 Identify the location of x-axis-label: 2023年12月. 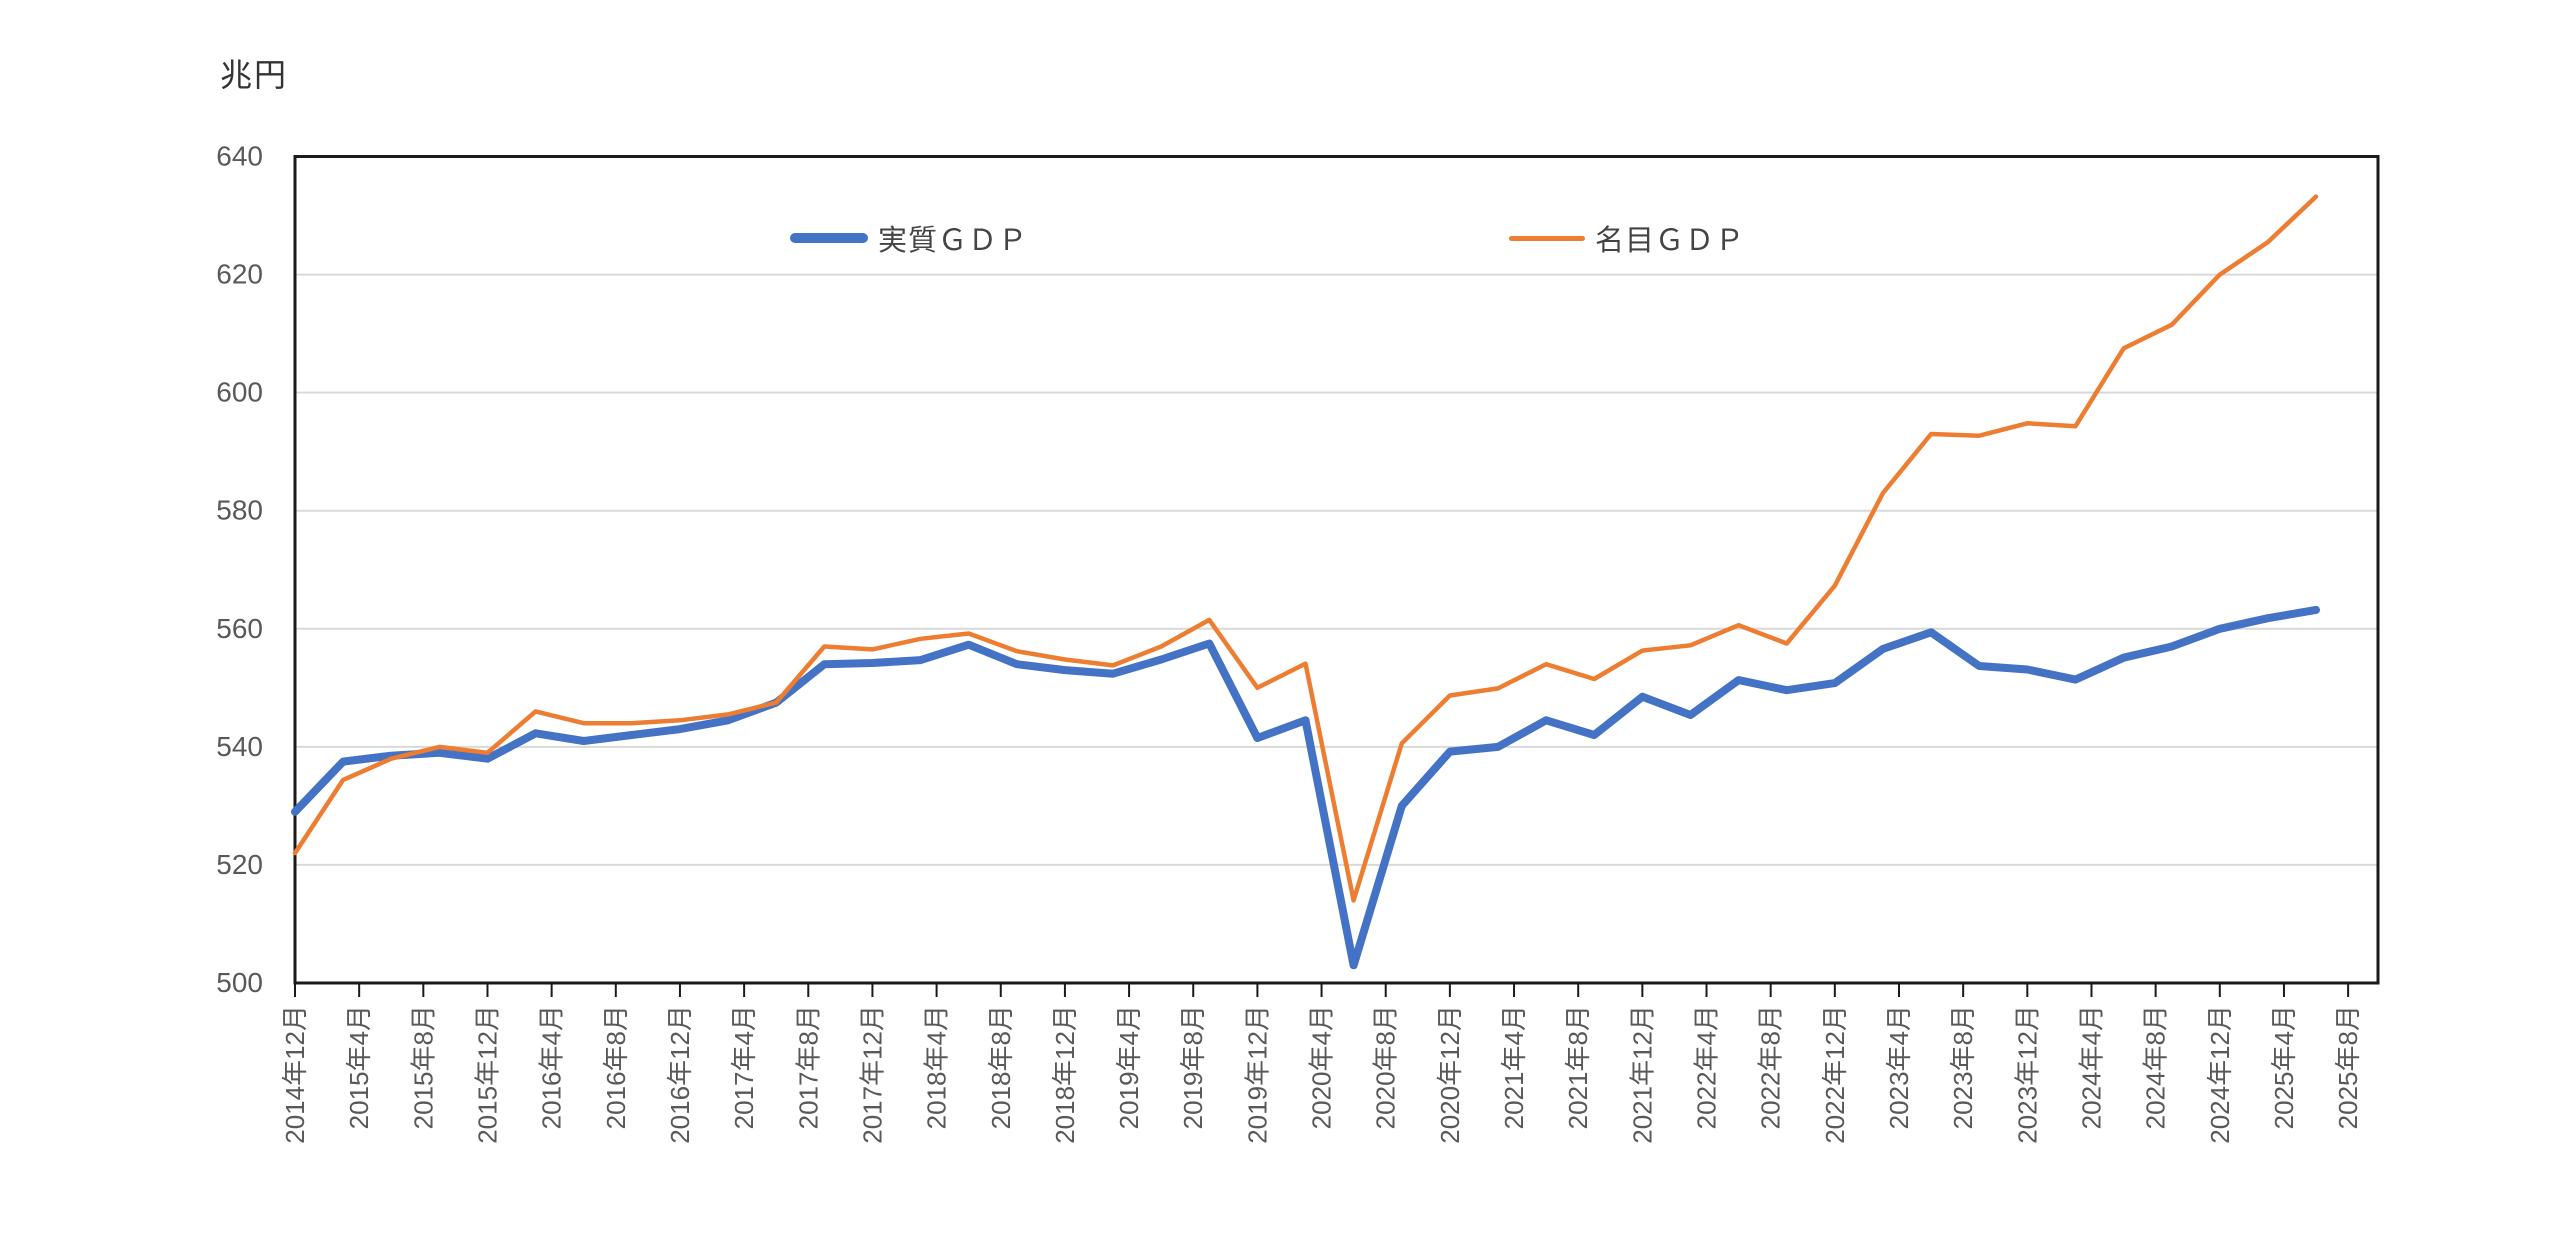
(2027, 1074).